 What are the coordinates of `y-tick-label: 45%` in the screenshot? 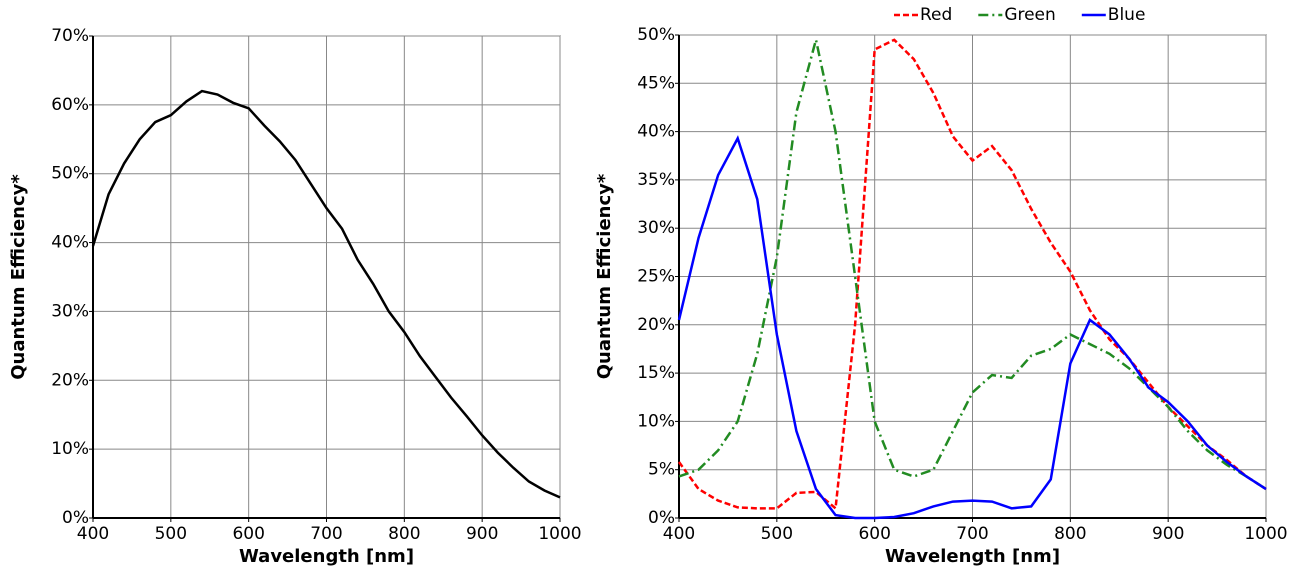 It's located at (656, 83).